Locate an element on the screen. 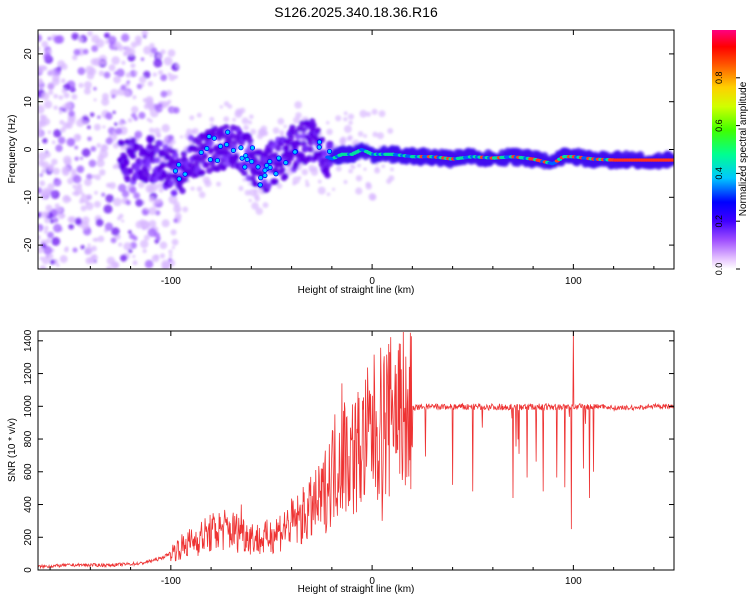 The width and height of the screenshot is (750, 600). colorbar-tick-label: 0.0 is located at coordinates (719, 269).